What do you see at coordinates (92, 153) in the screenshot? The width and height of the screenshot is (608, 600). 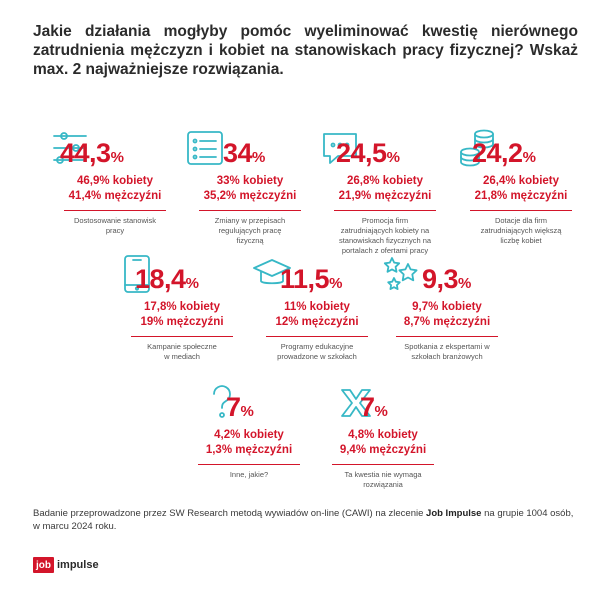 I see `percentage: 44,3%` at bounding box center [92, 153].